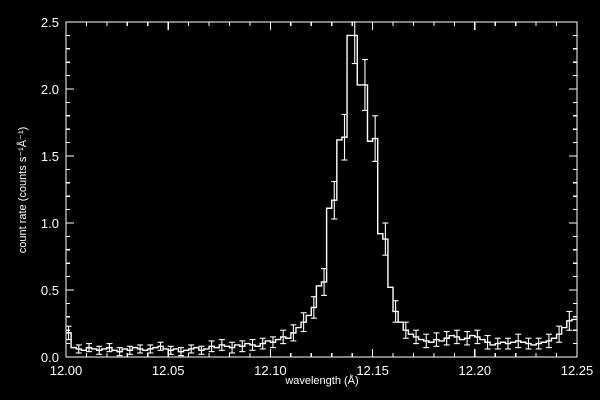  What do you see at coordinates (475, 370) in the screenshot?
I see `x-tick-label: 12.20` at bounding box center [475, 370].